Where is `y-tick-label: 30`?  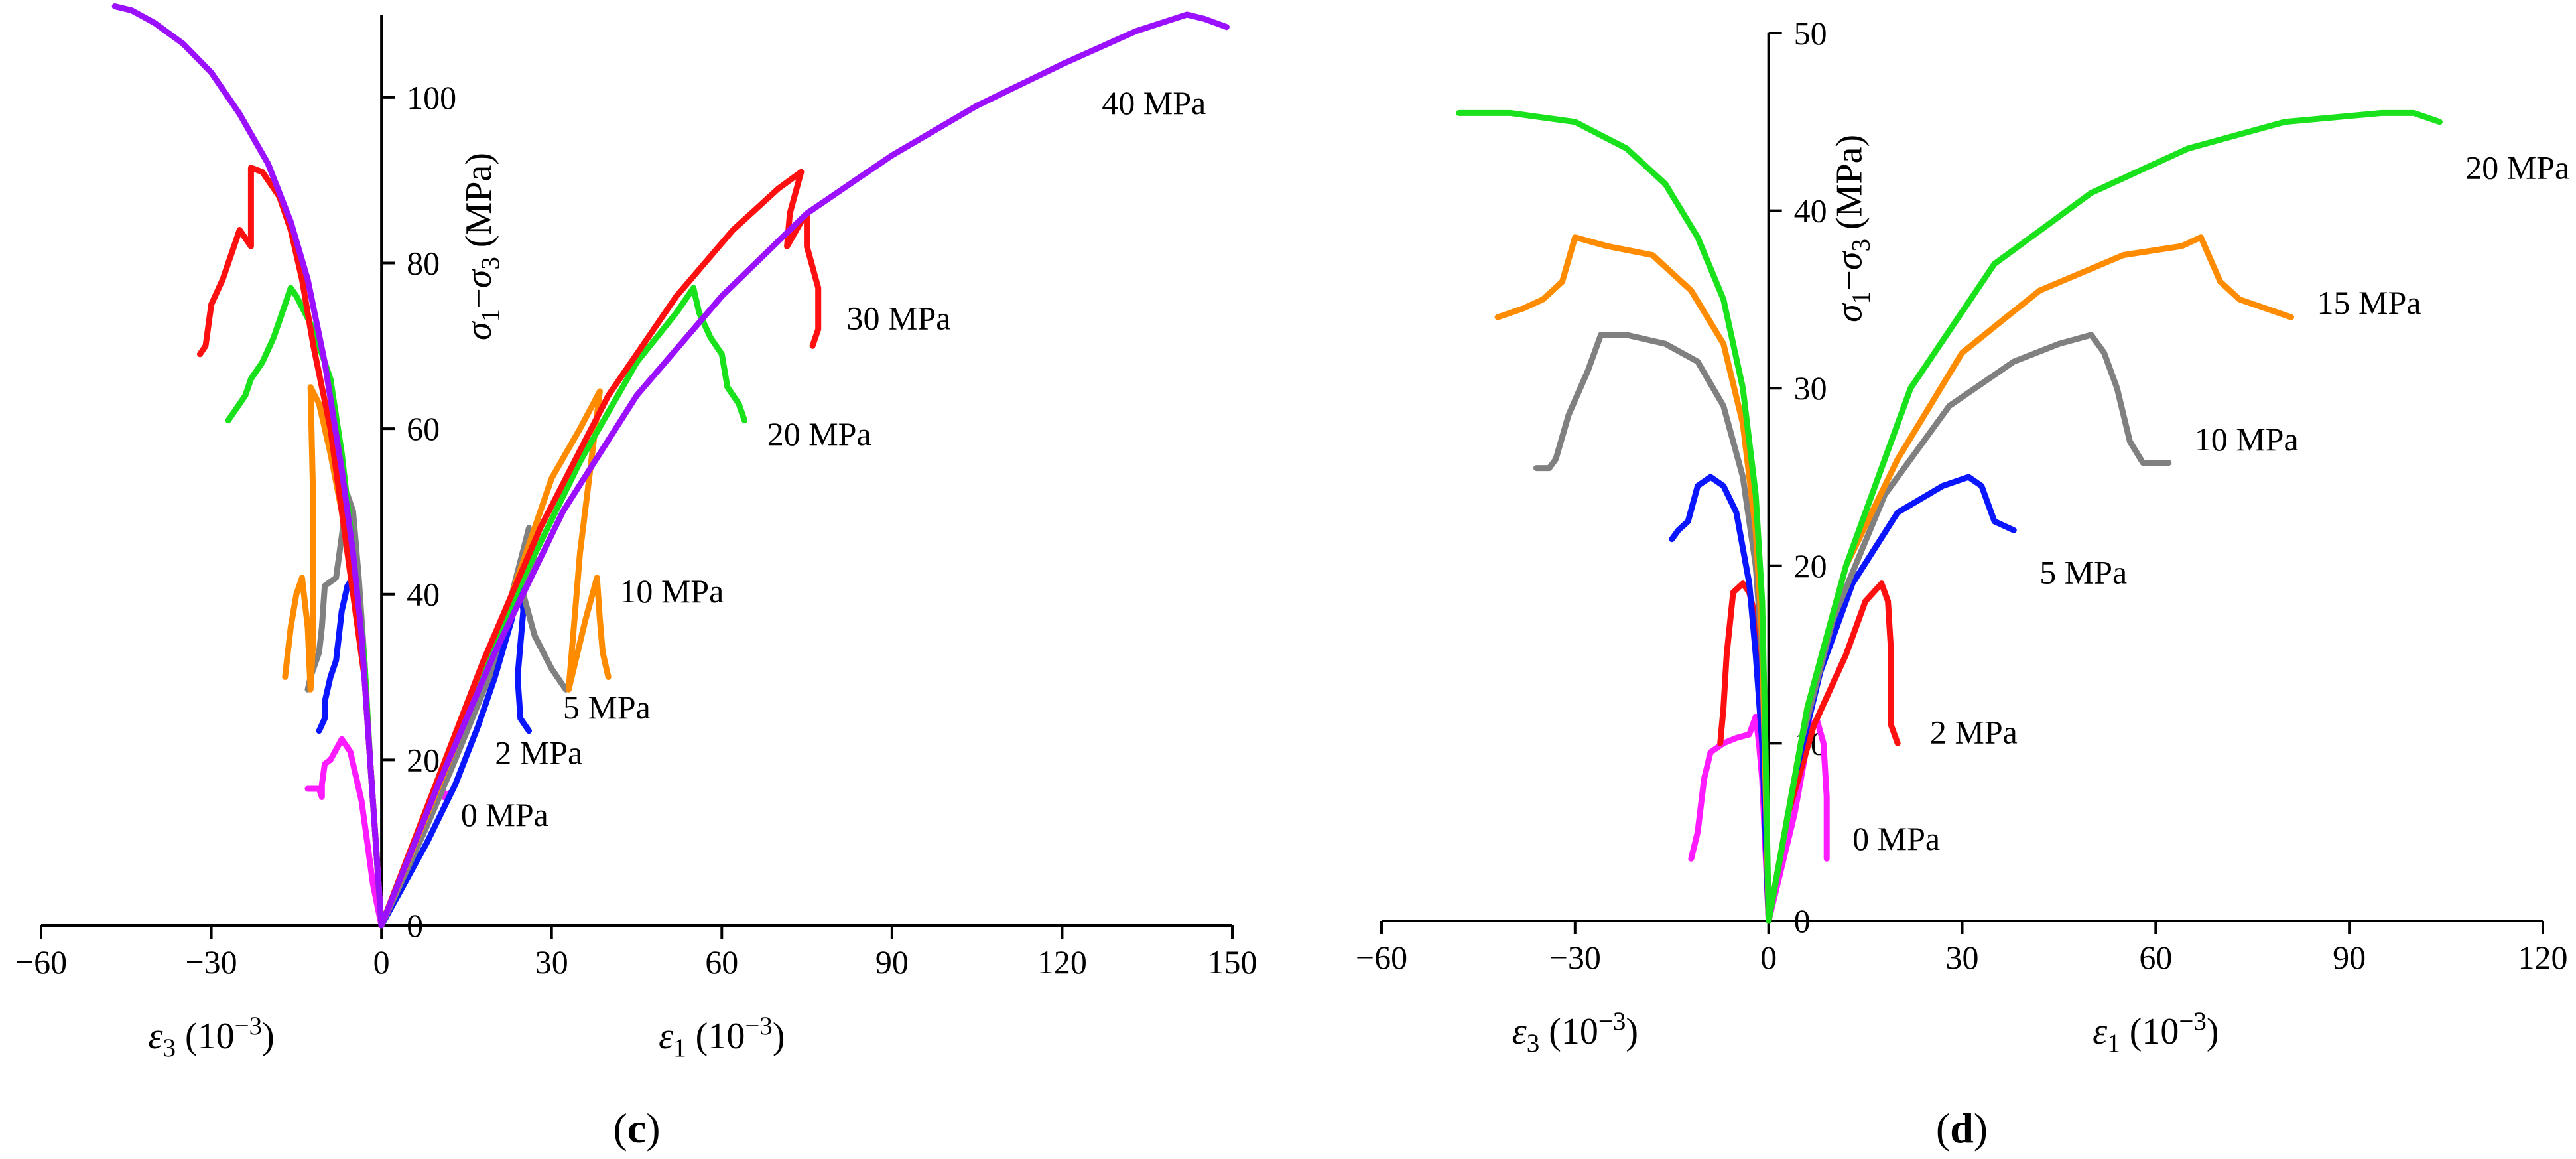
y-tick-label: 30 is located at coordinates (1811, 388).